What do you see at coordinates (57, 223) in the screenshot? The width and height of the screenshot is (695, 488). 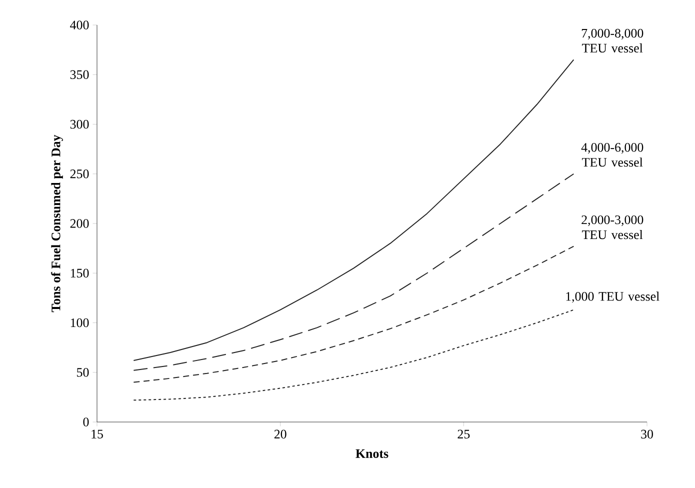 I see `y-axis-title: Tons of Fuel Consumed per Day` at bounding box center [57, 223].